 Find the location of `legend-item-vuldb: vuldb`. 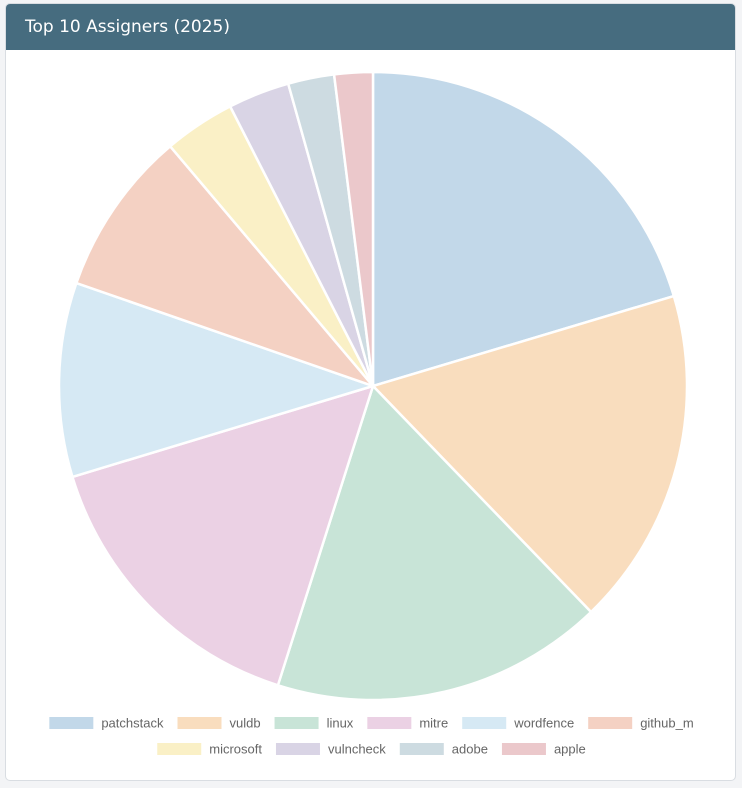

legend-item-vuldb: vuldb is located at coordinates (219, 723).